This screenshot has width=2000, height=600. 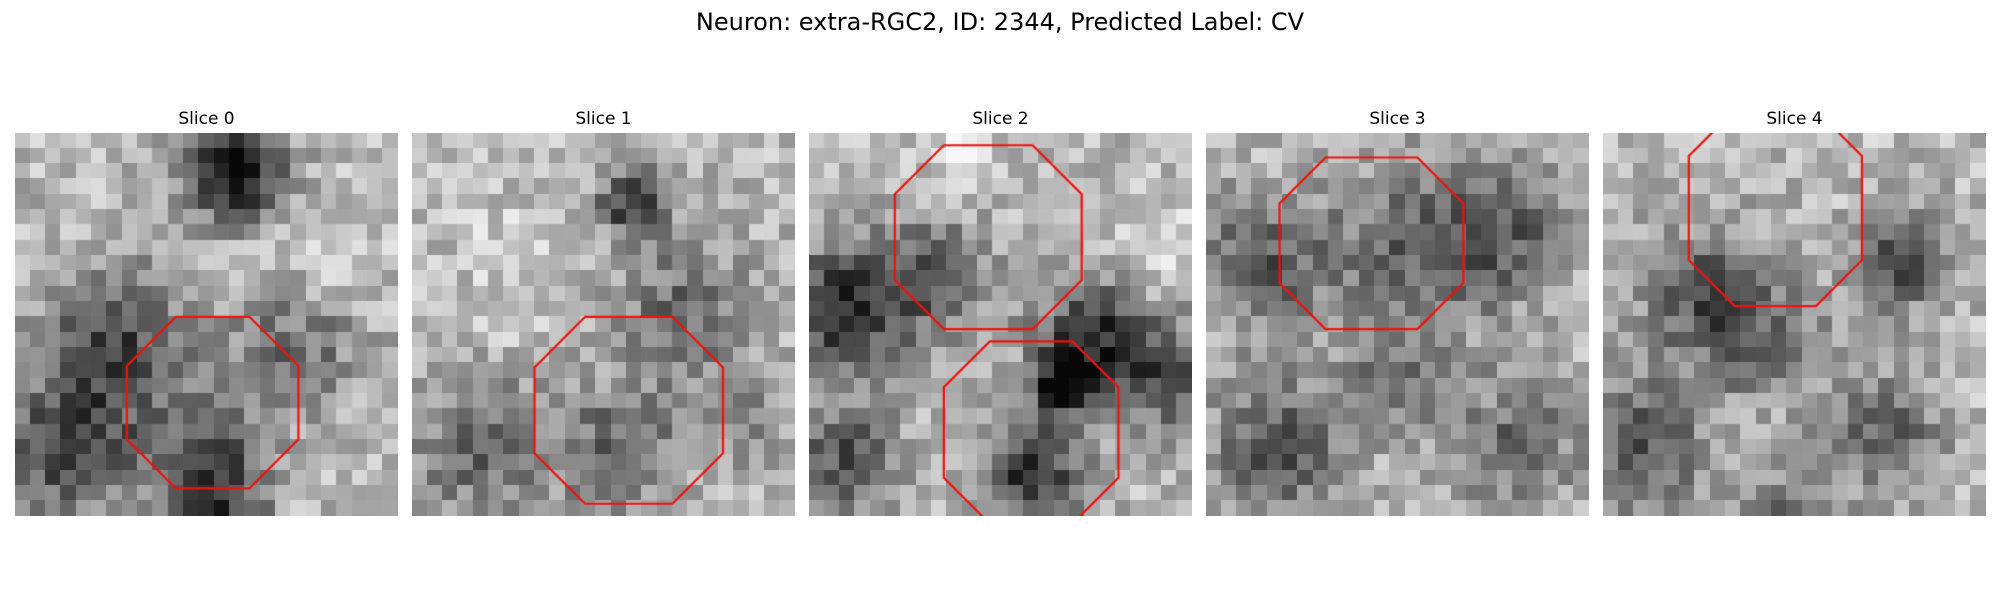 What do you see at coordinates (603, 119) in the screenshot?
I see `slice-title: Slice 1` at bounding box center [603, 119].